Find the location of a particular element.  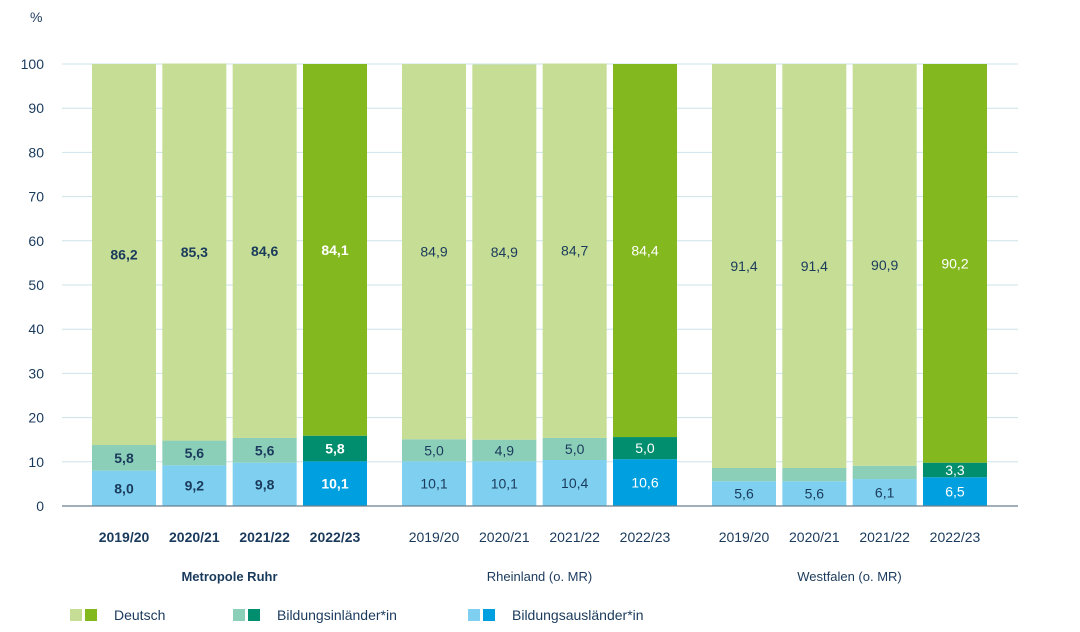

data-label: 6,5 is located at coordinates (955, 492).